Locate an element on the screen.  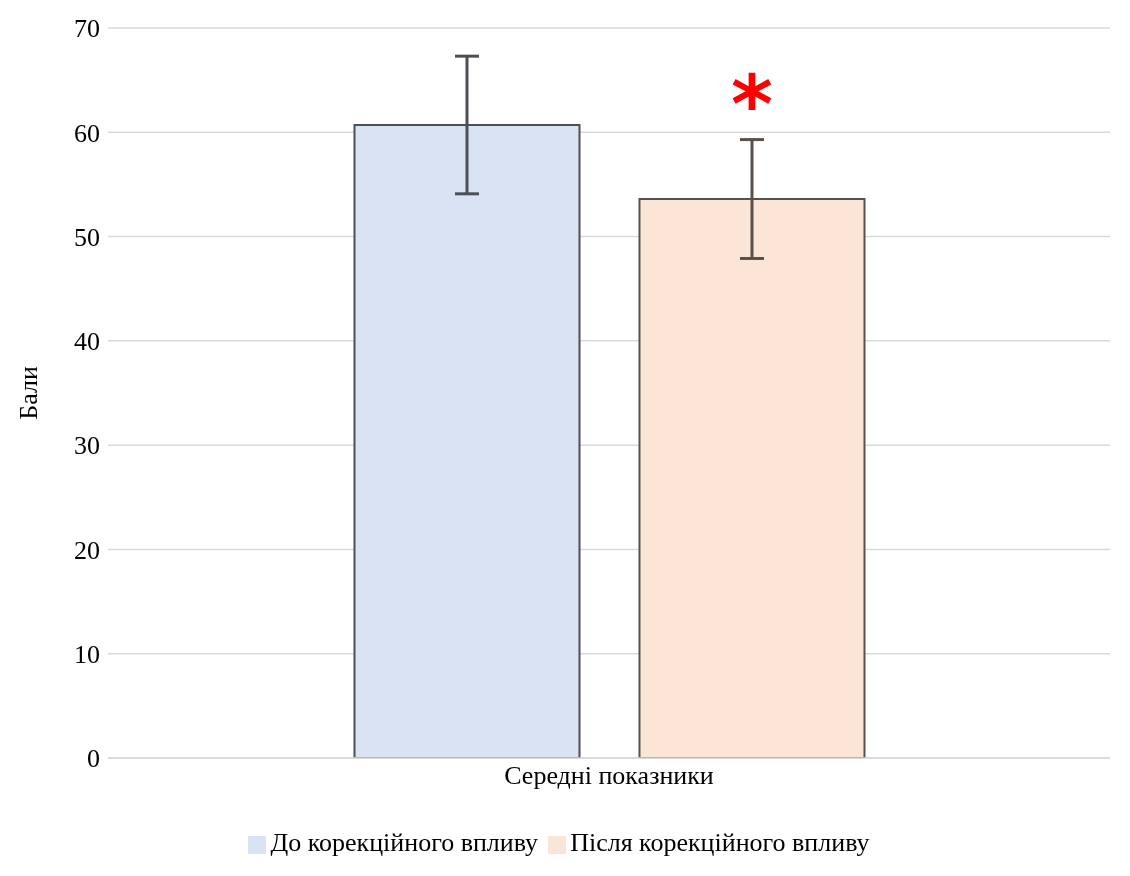
x-tick-label: Середні показники is located at coordinates (609, 776).